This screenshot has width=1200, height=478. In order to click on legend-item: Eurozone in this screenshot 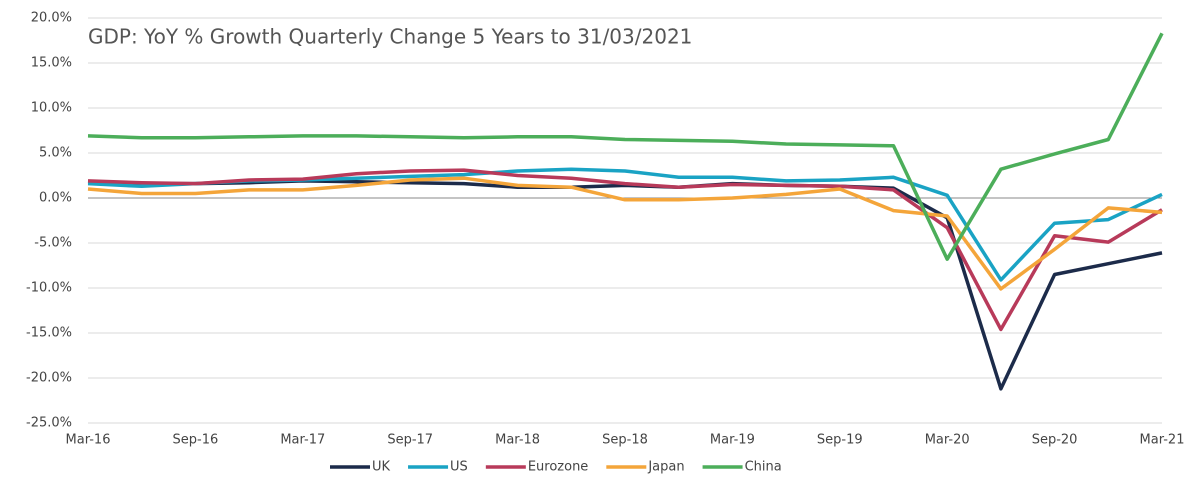, I will do `click(536, 467)`.